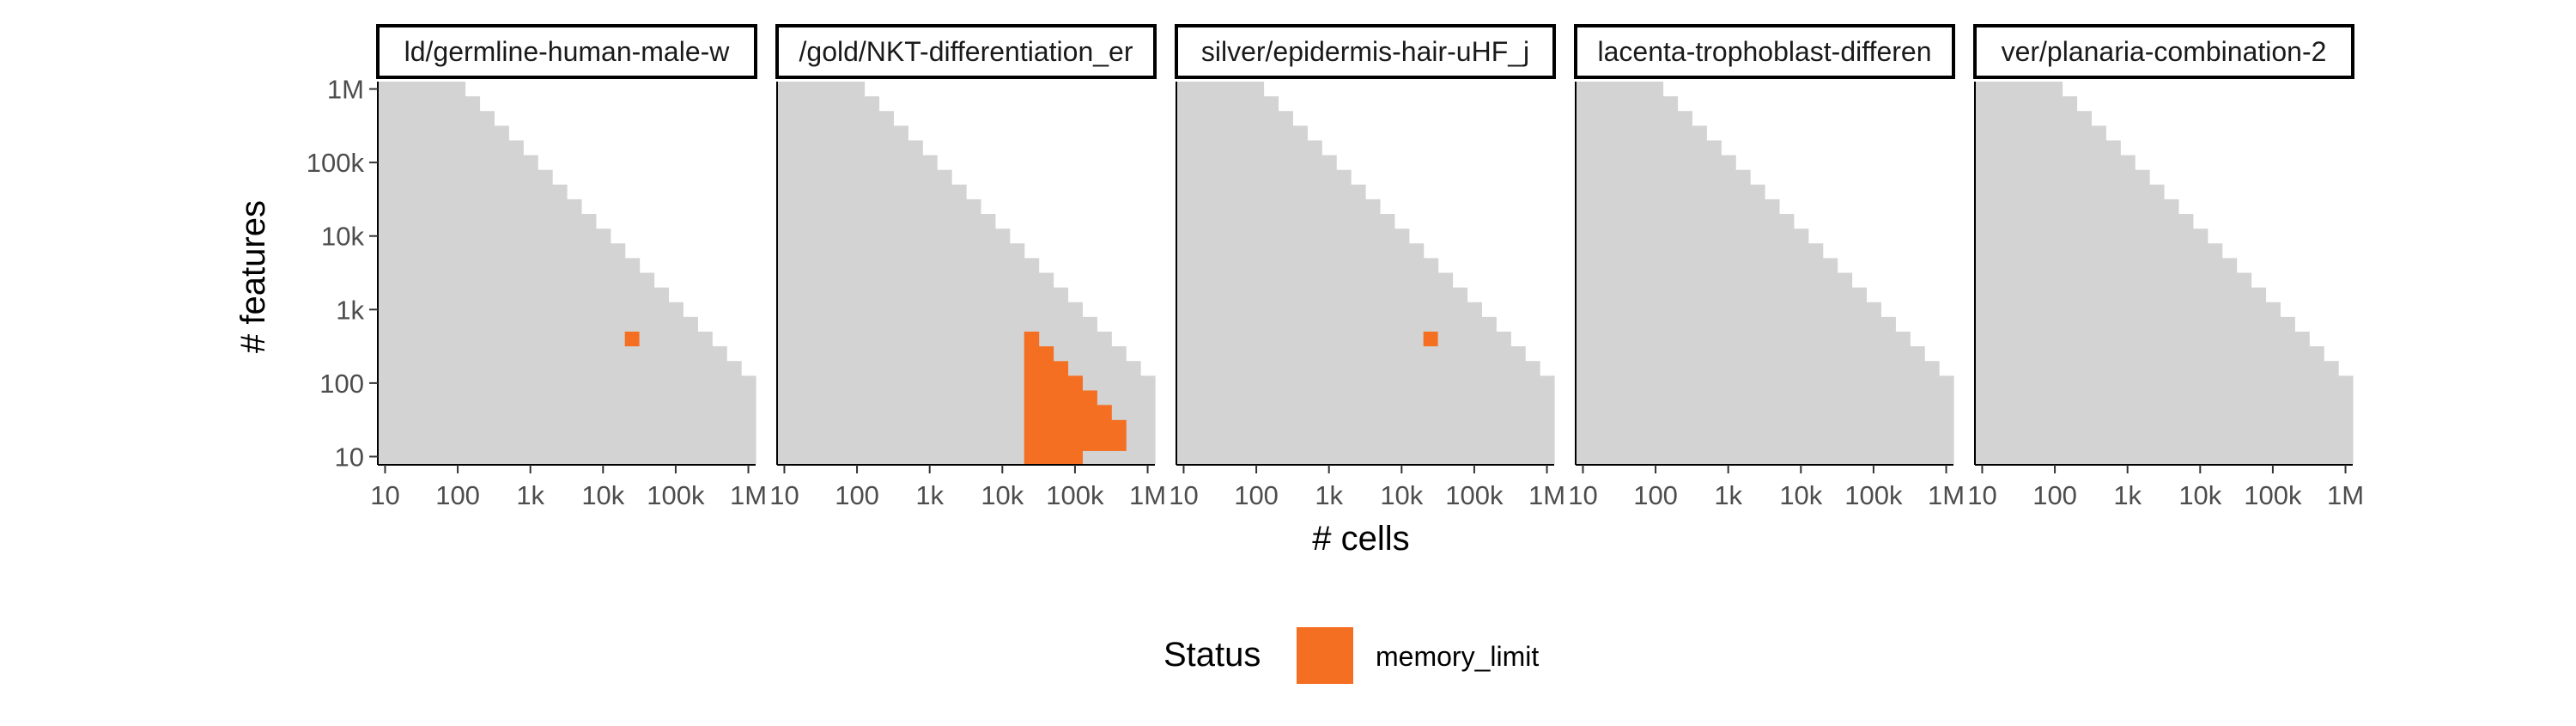 This screenshot has height=726, width=2576. Describe the element at coordinates (1765, 51) in the screenshot. I see `facet-strip-title: lacenta-trophoblast-differen` at that location.